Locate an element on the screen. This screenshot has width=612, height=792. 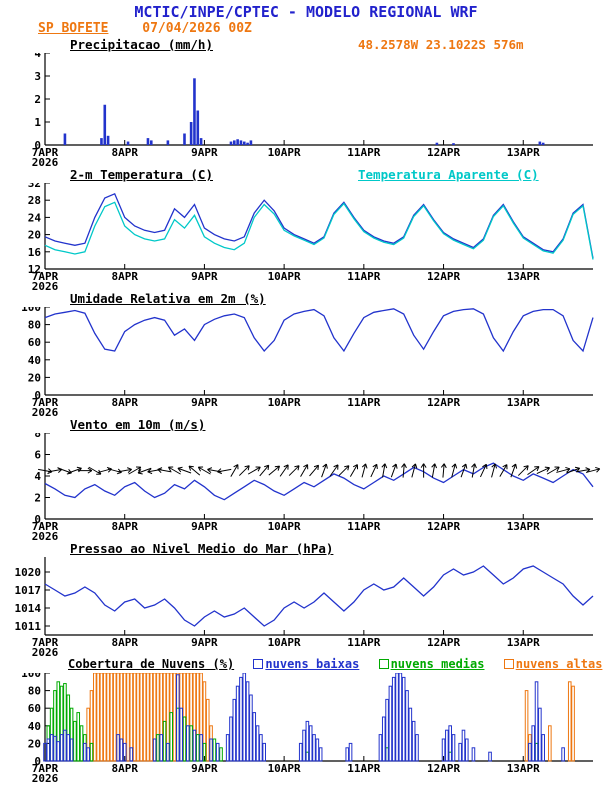
legend-nuvens-medias: nuvens medias is located at coordinates (431, 664).